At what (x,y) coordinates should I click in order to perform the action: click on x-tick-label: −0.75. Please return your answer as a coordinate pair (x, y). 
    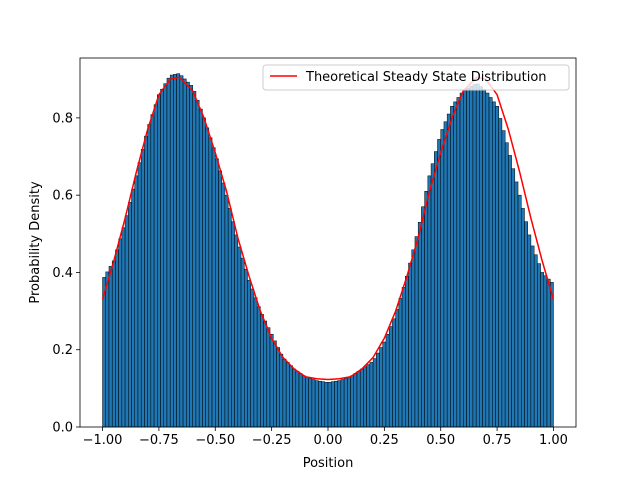
    Looking at the image, I should click on (159, 440).